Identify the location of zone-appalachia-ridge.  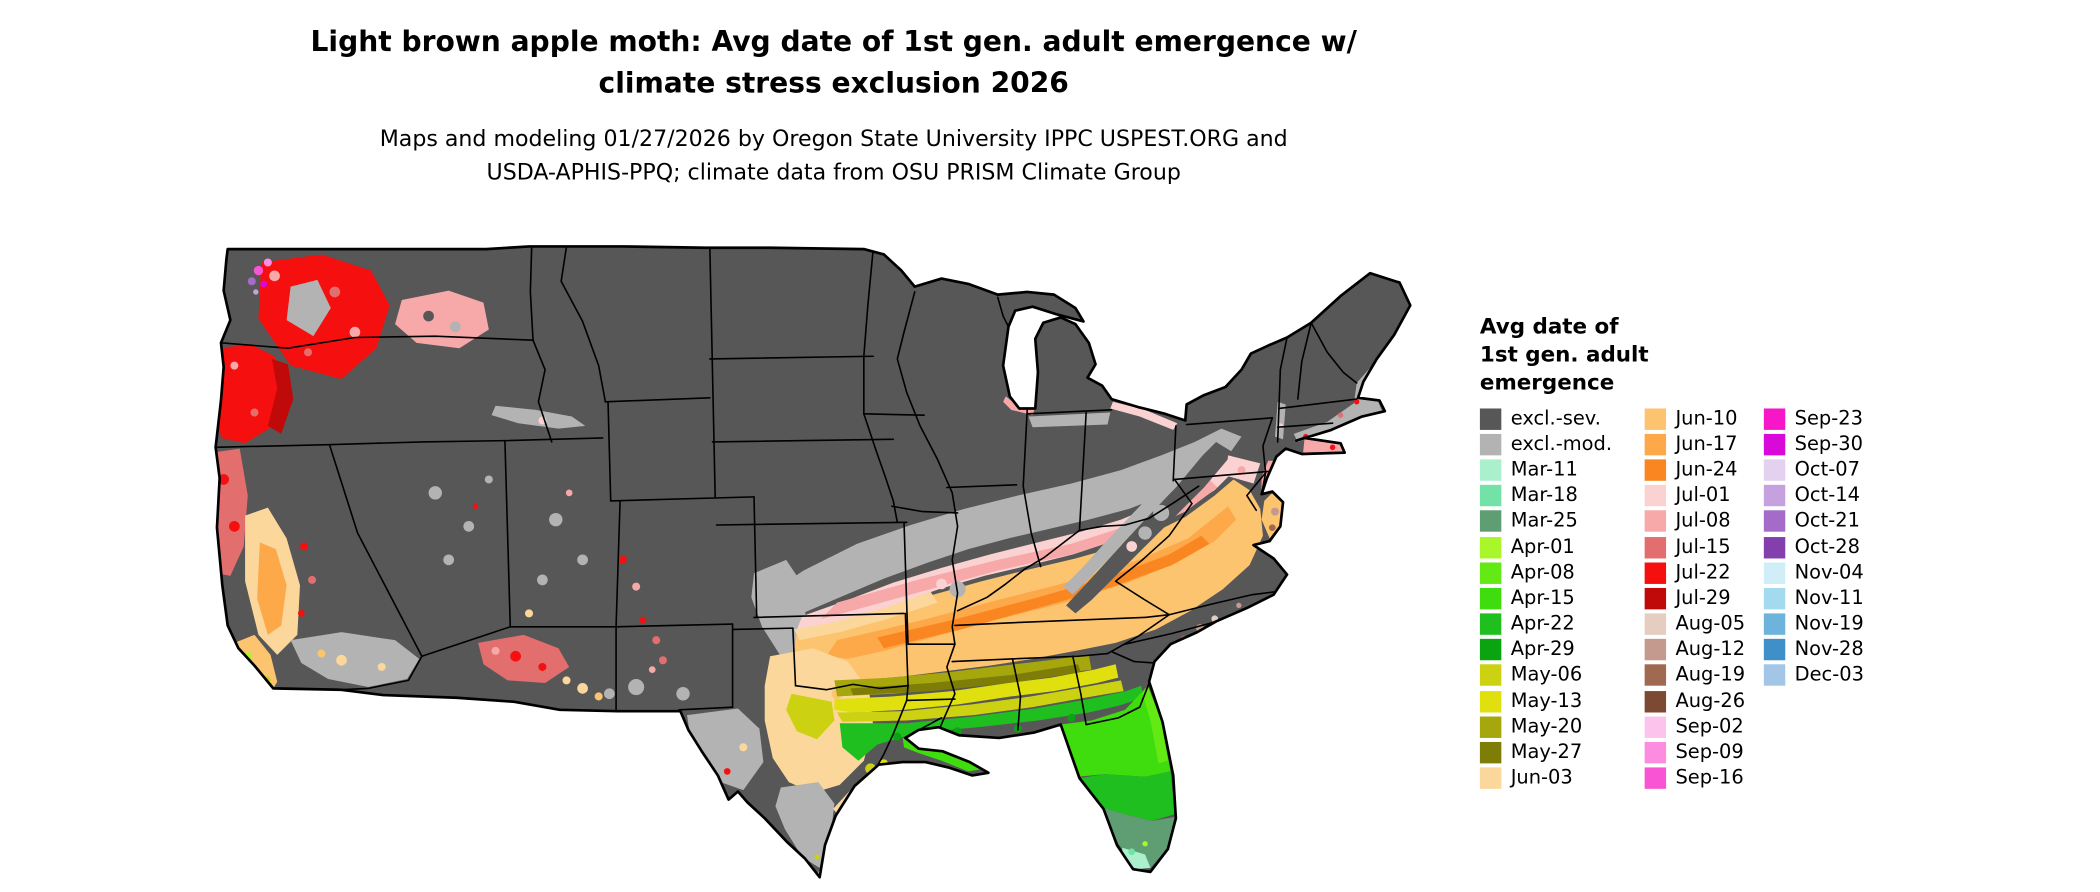
(1150, 527).